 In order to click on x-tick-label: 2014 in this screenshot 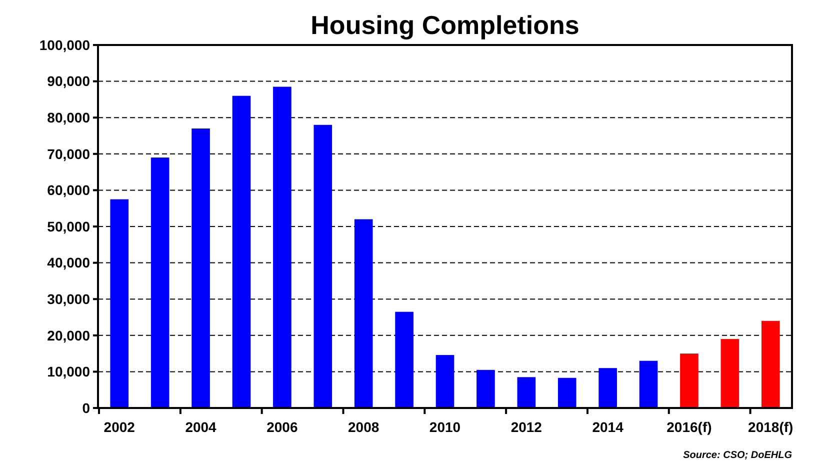, I will do `click(608, 427)`.